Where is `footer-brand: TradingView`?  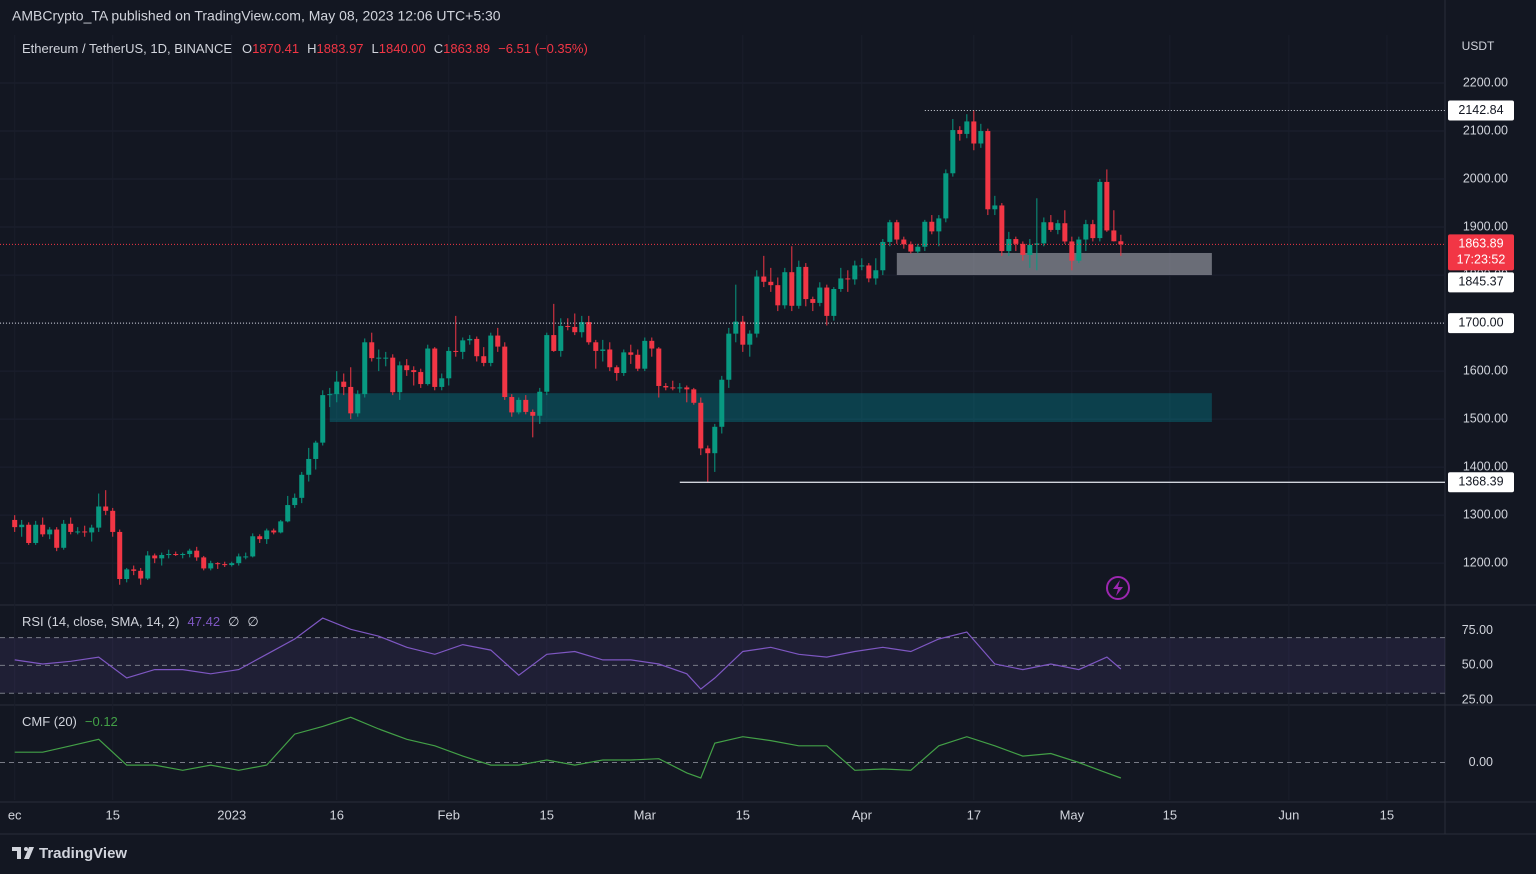 footer-brand: TradingView is located at coordinates (83, 853).